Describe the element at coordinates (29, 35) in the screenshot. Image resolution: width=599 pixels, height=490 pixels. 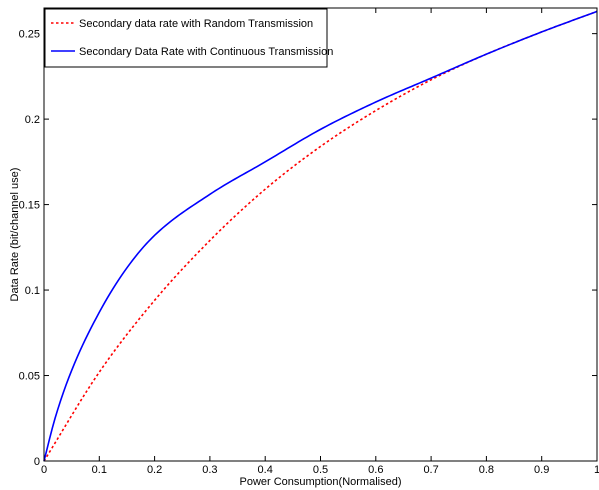
I see `y-tick-label: 0.25` at that location.